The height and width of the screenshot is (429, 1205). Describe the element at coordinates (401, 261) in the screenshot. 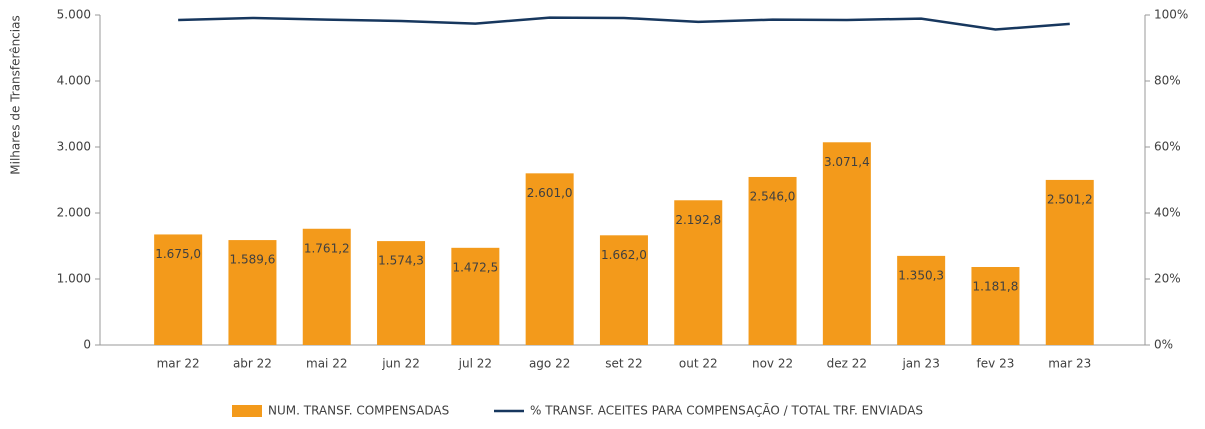

I see `data-label: 1.574,3` at that location.